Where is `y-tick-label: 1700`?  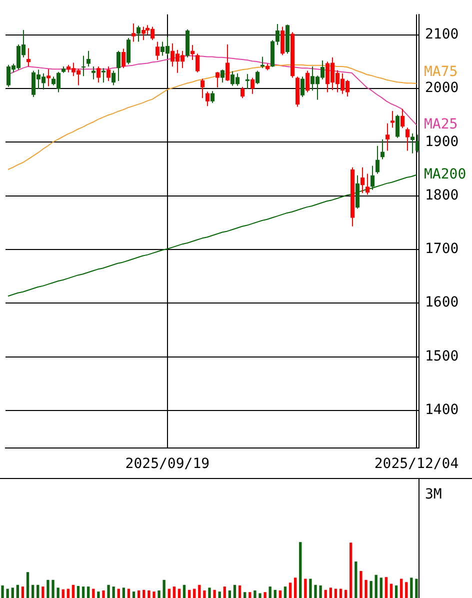 y-tick-label: 1700 is located at coordinates (442, 249).